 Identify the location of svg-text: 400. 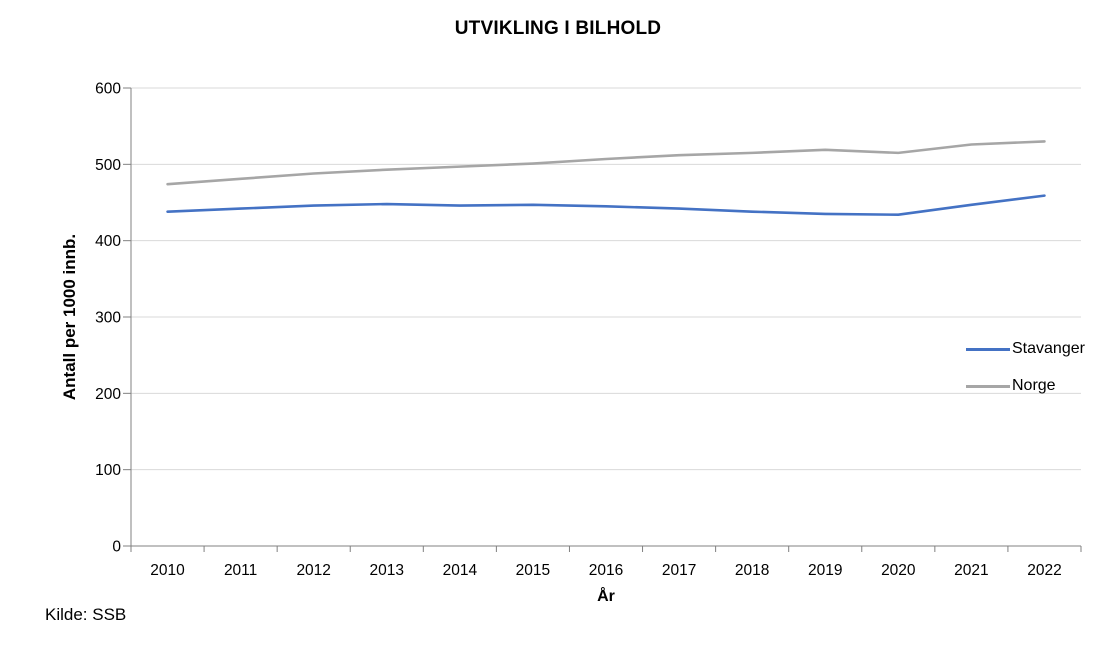
(108, 241).